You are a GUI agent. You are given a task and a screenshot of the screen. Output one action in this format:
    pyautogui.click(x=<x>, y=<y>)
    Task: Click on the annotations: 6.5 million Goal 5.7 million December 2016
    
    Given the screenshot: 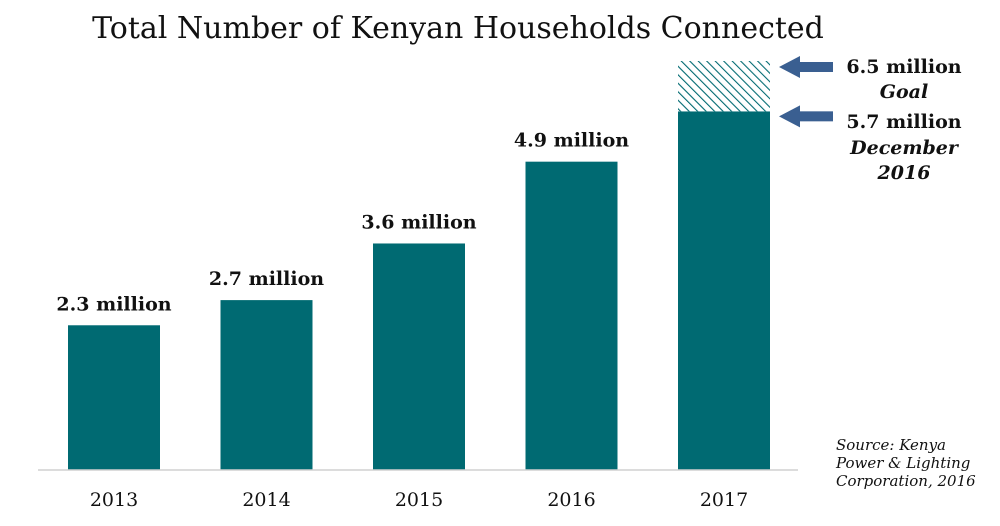 What is the action you would take?
    pyautogui.click(x=870, y=120)
    